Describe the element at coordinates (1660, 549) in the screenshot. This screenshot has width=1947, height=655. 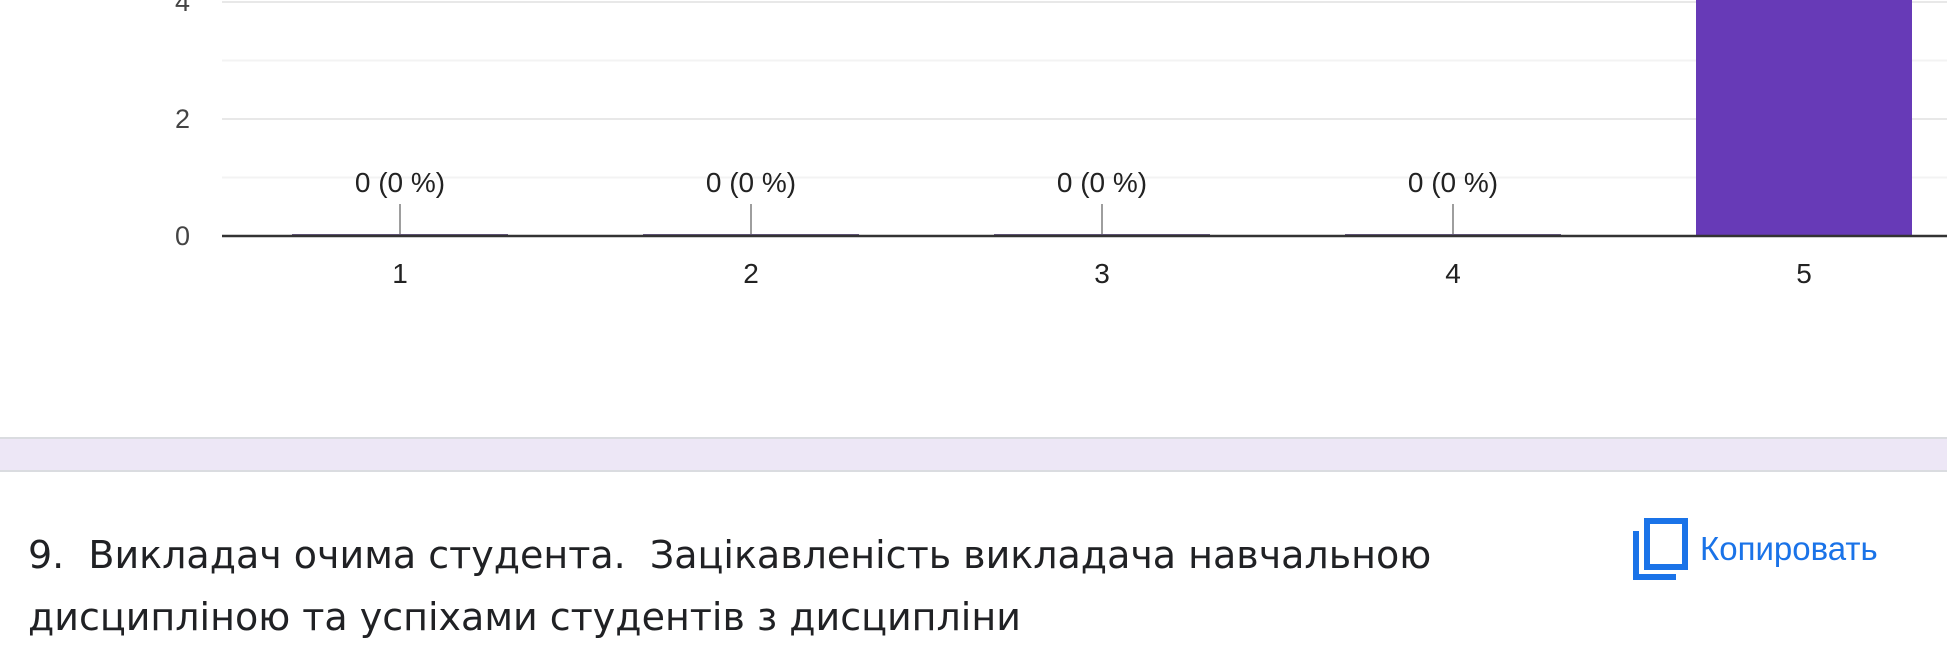
I see `copy-icon` at that location.